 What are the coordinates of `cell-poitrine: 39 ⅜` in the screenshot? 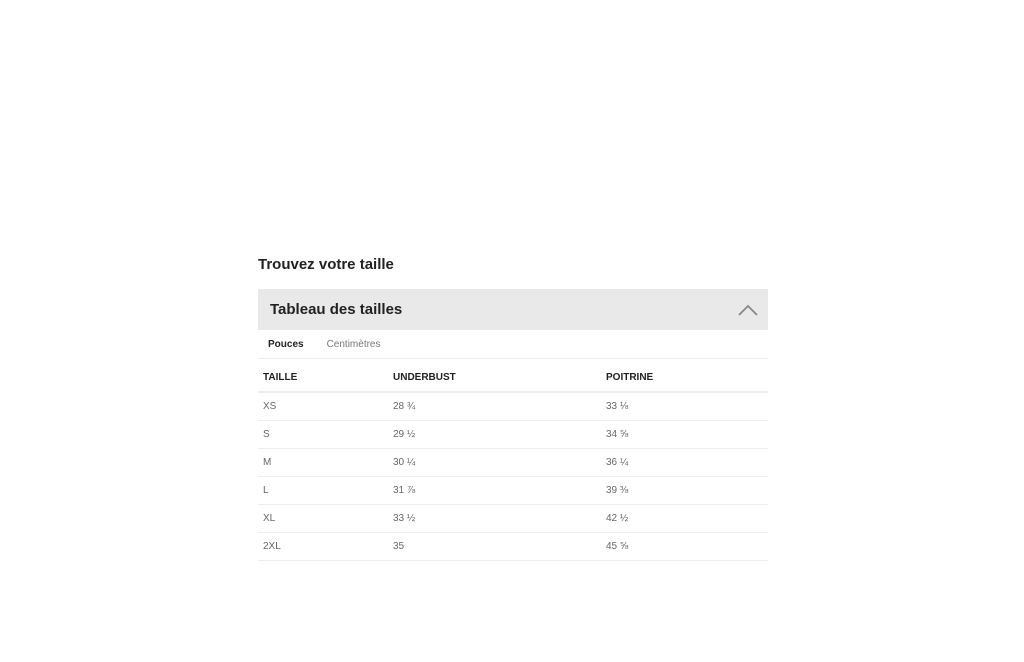 It's located at (684, 490).